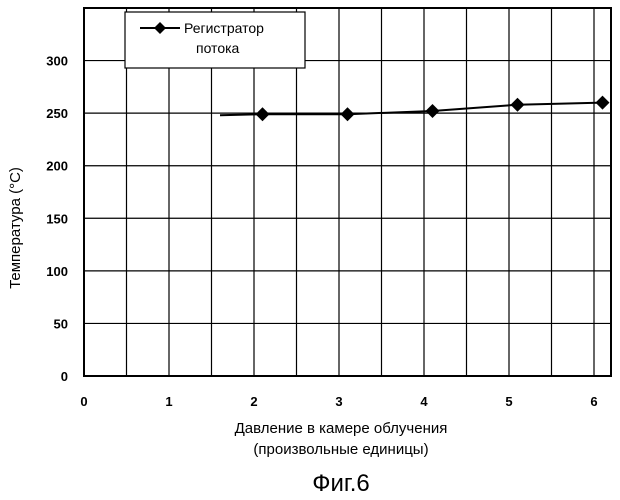 This screenshot has width=620, height=500. Describe the element at coordinates (253, 401) in the screenshot. I see `x-tick-label: 2` at that location.